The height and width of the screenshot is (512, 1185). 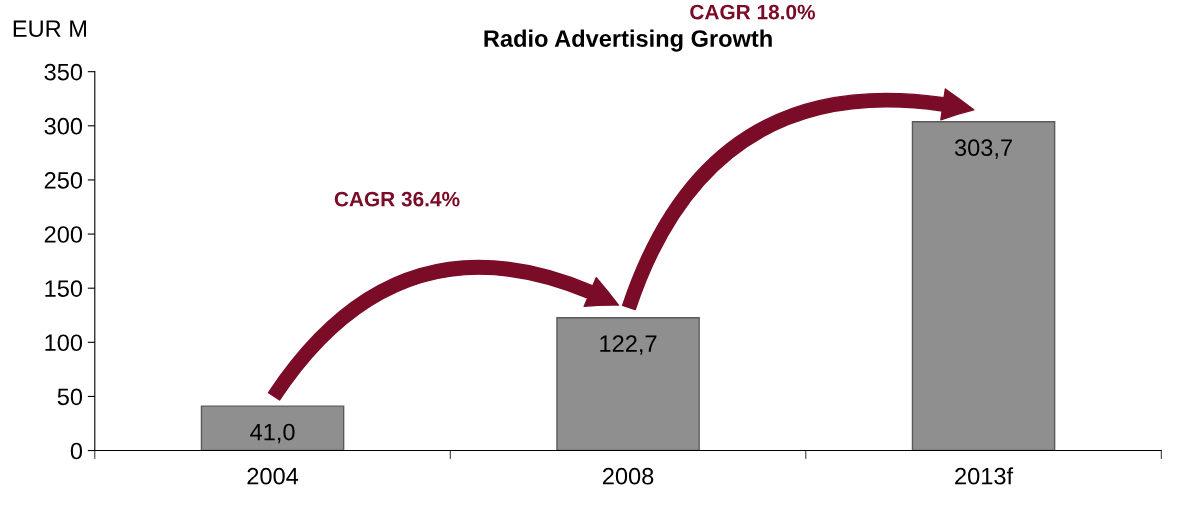 What do you see at coordinates (63, 72) in the screenshot?
I see `y-tick-label: 350` at bounding box center [63, 72].